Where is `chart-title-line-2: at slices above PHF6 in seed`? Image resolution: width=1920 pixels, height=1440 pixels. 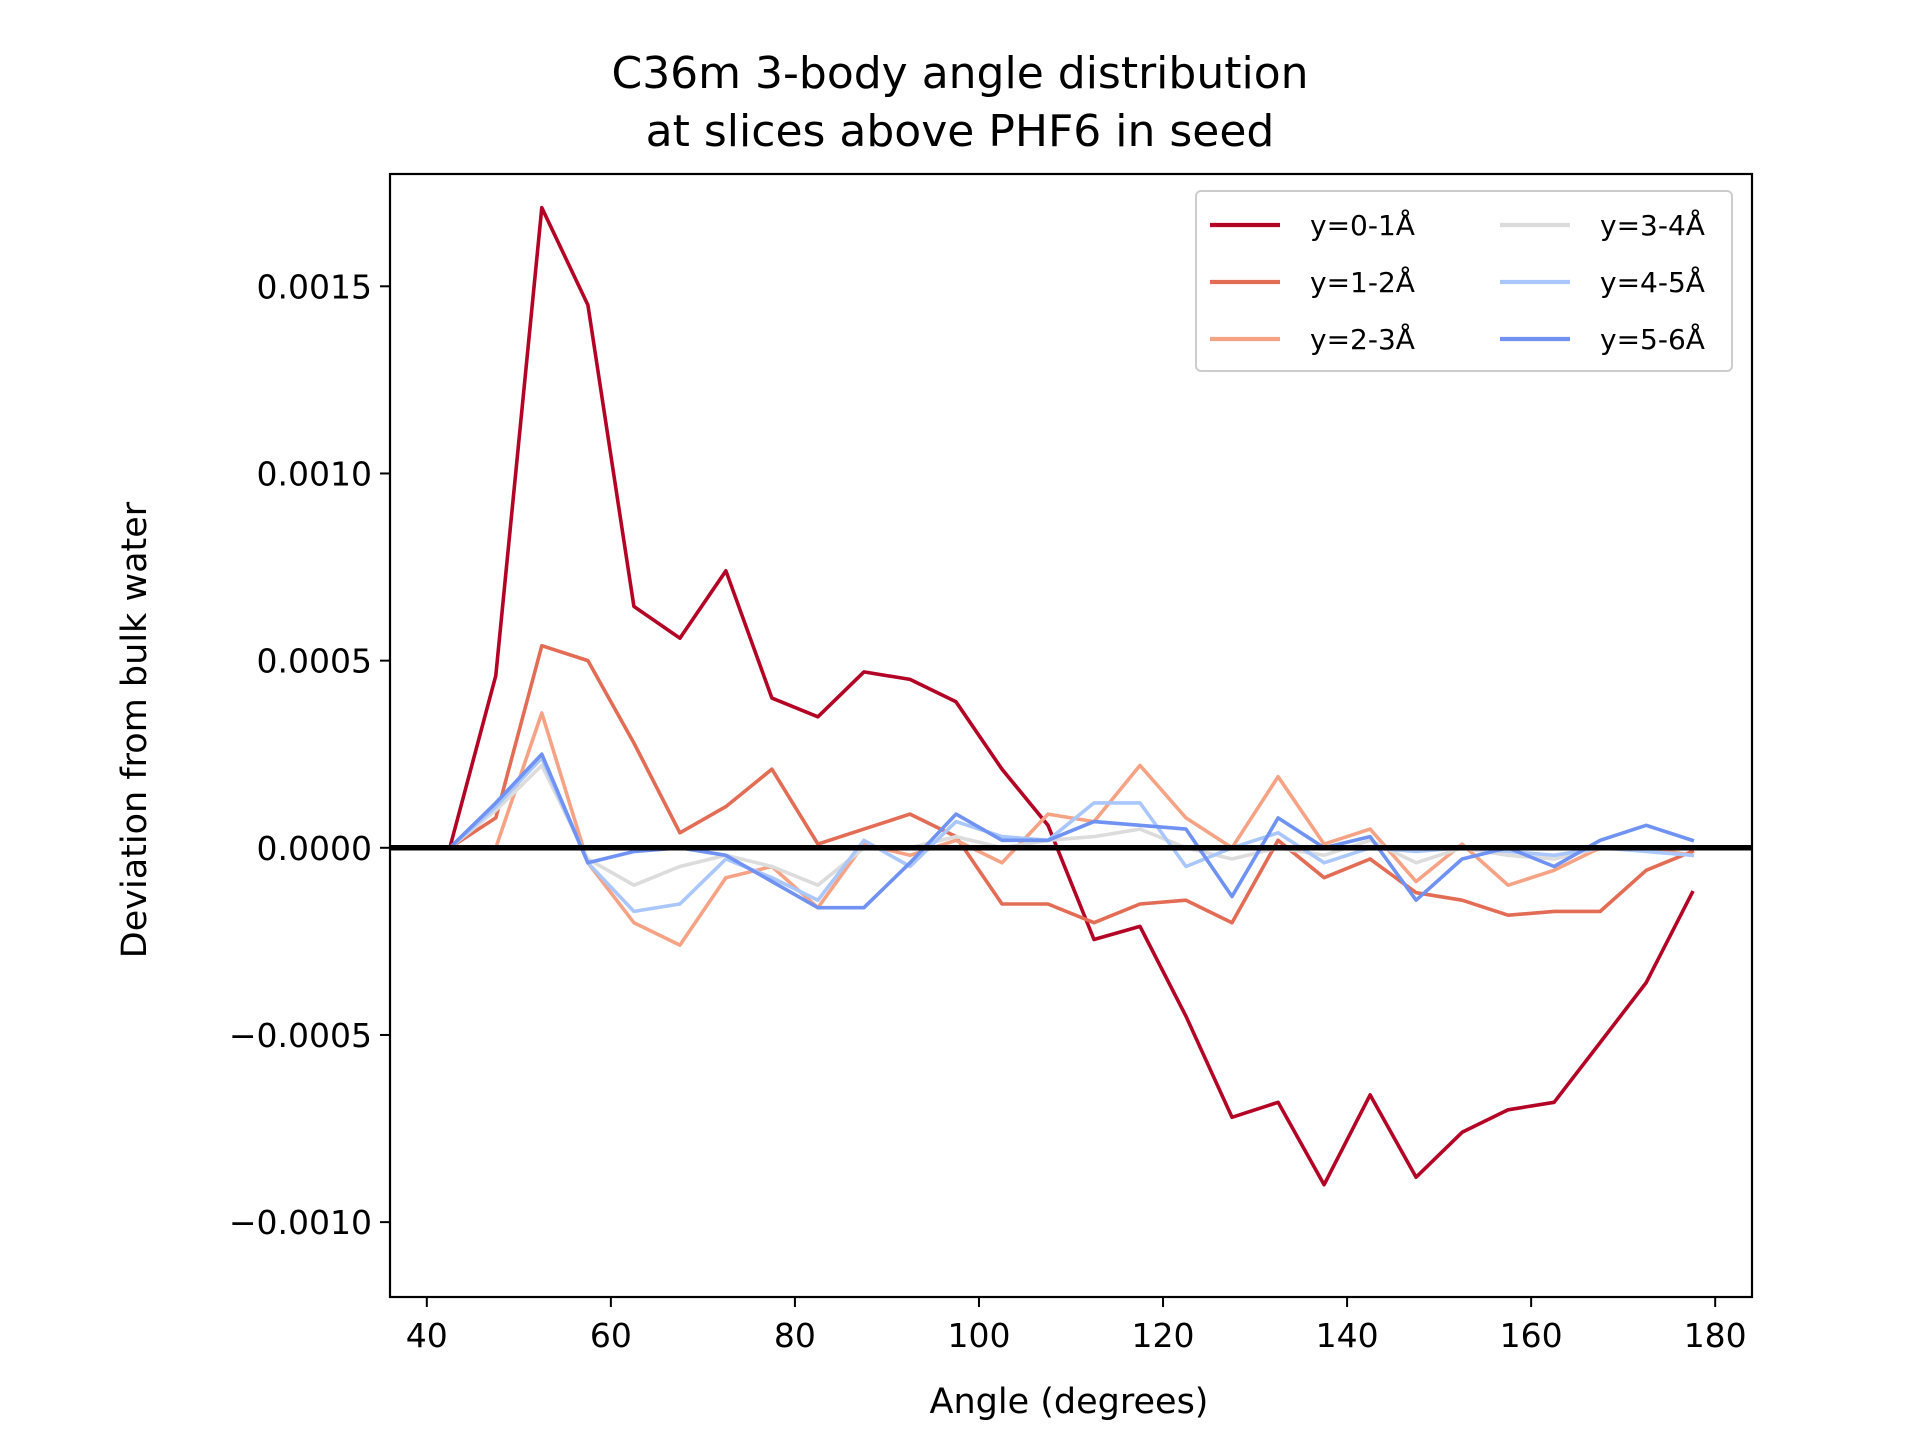
chart-title-line-2: at slices above PHF6 in seed is located at coordinates (960, 131).